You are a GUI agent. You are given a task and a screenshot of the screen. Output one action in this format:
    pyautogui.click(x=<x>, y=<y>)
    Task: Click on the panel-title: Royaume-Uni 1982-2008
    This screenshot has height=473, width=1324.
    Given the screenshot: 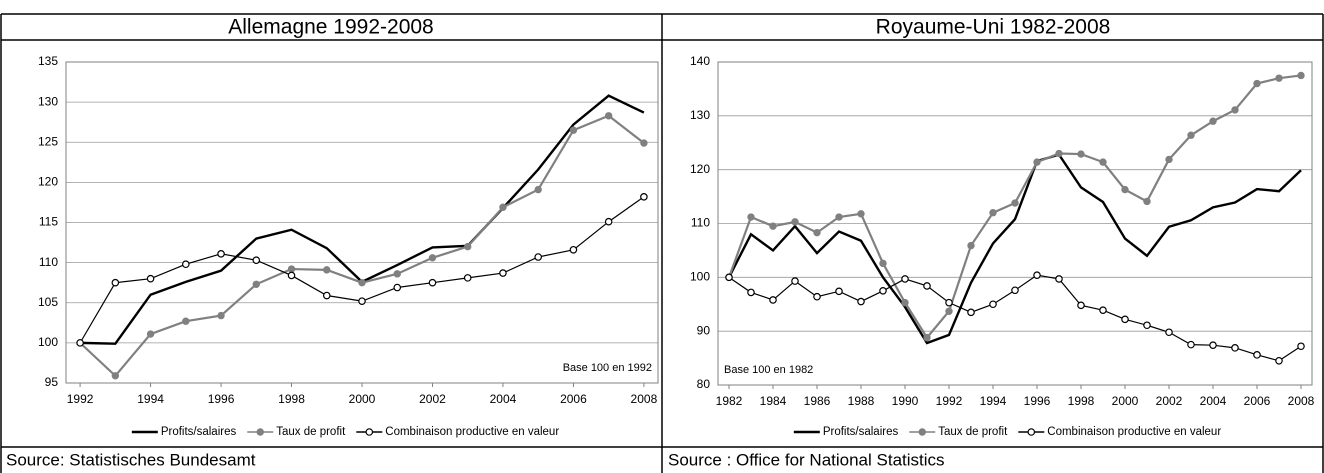 What is the action you would take?
    pyautogui.click(x=993, y=27)
    